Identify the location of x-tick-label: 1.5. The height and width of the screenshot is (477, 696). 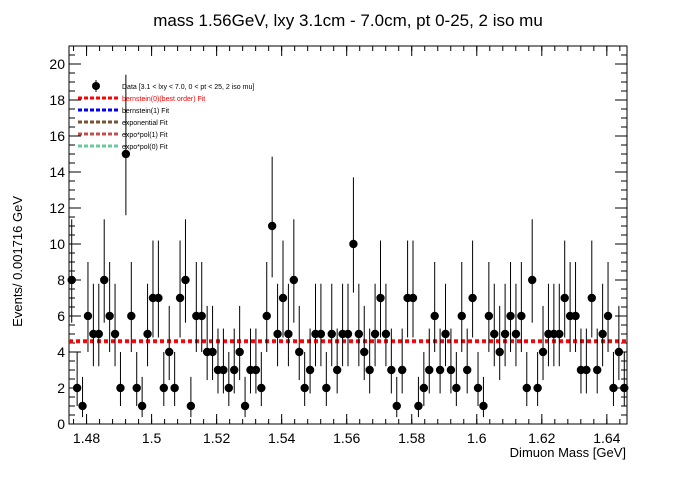
(152, 438).